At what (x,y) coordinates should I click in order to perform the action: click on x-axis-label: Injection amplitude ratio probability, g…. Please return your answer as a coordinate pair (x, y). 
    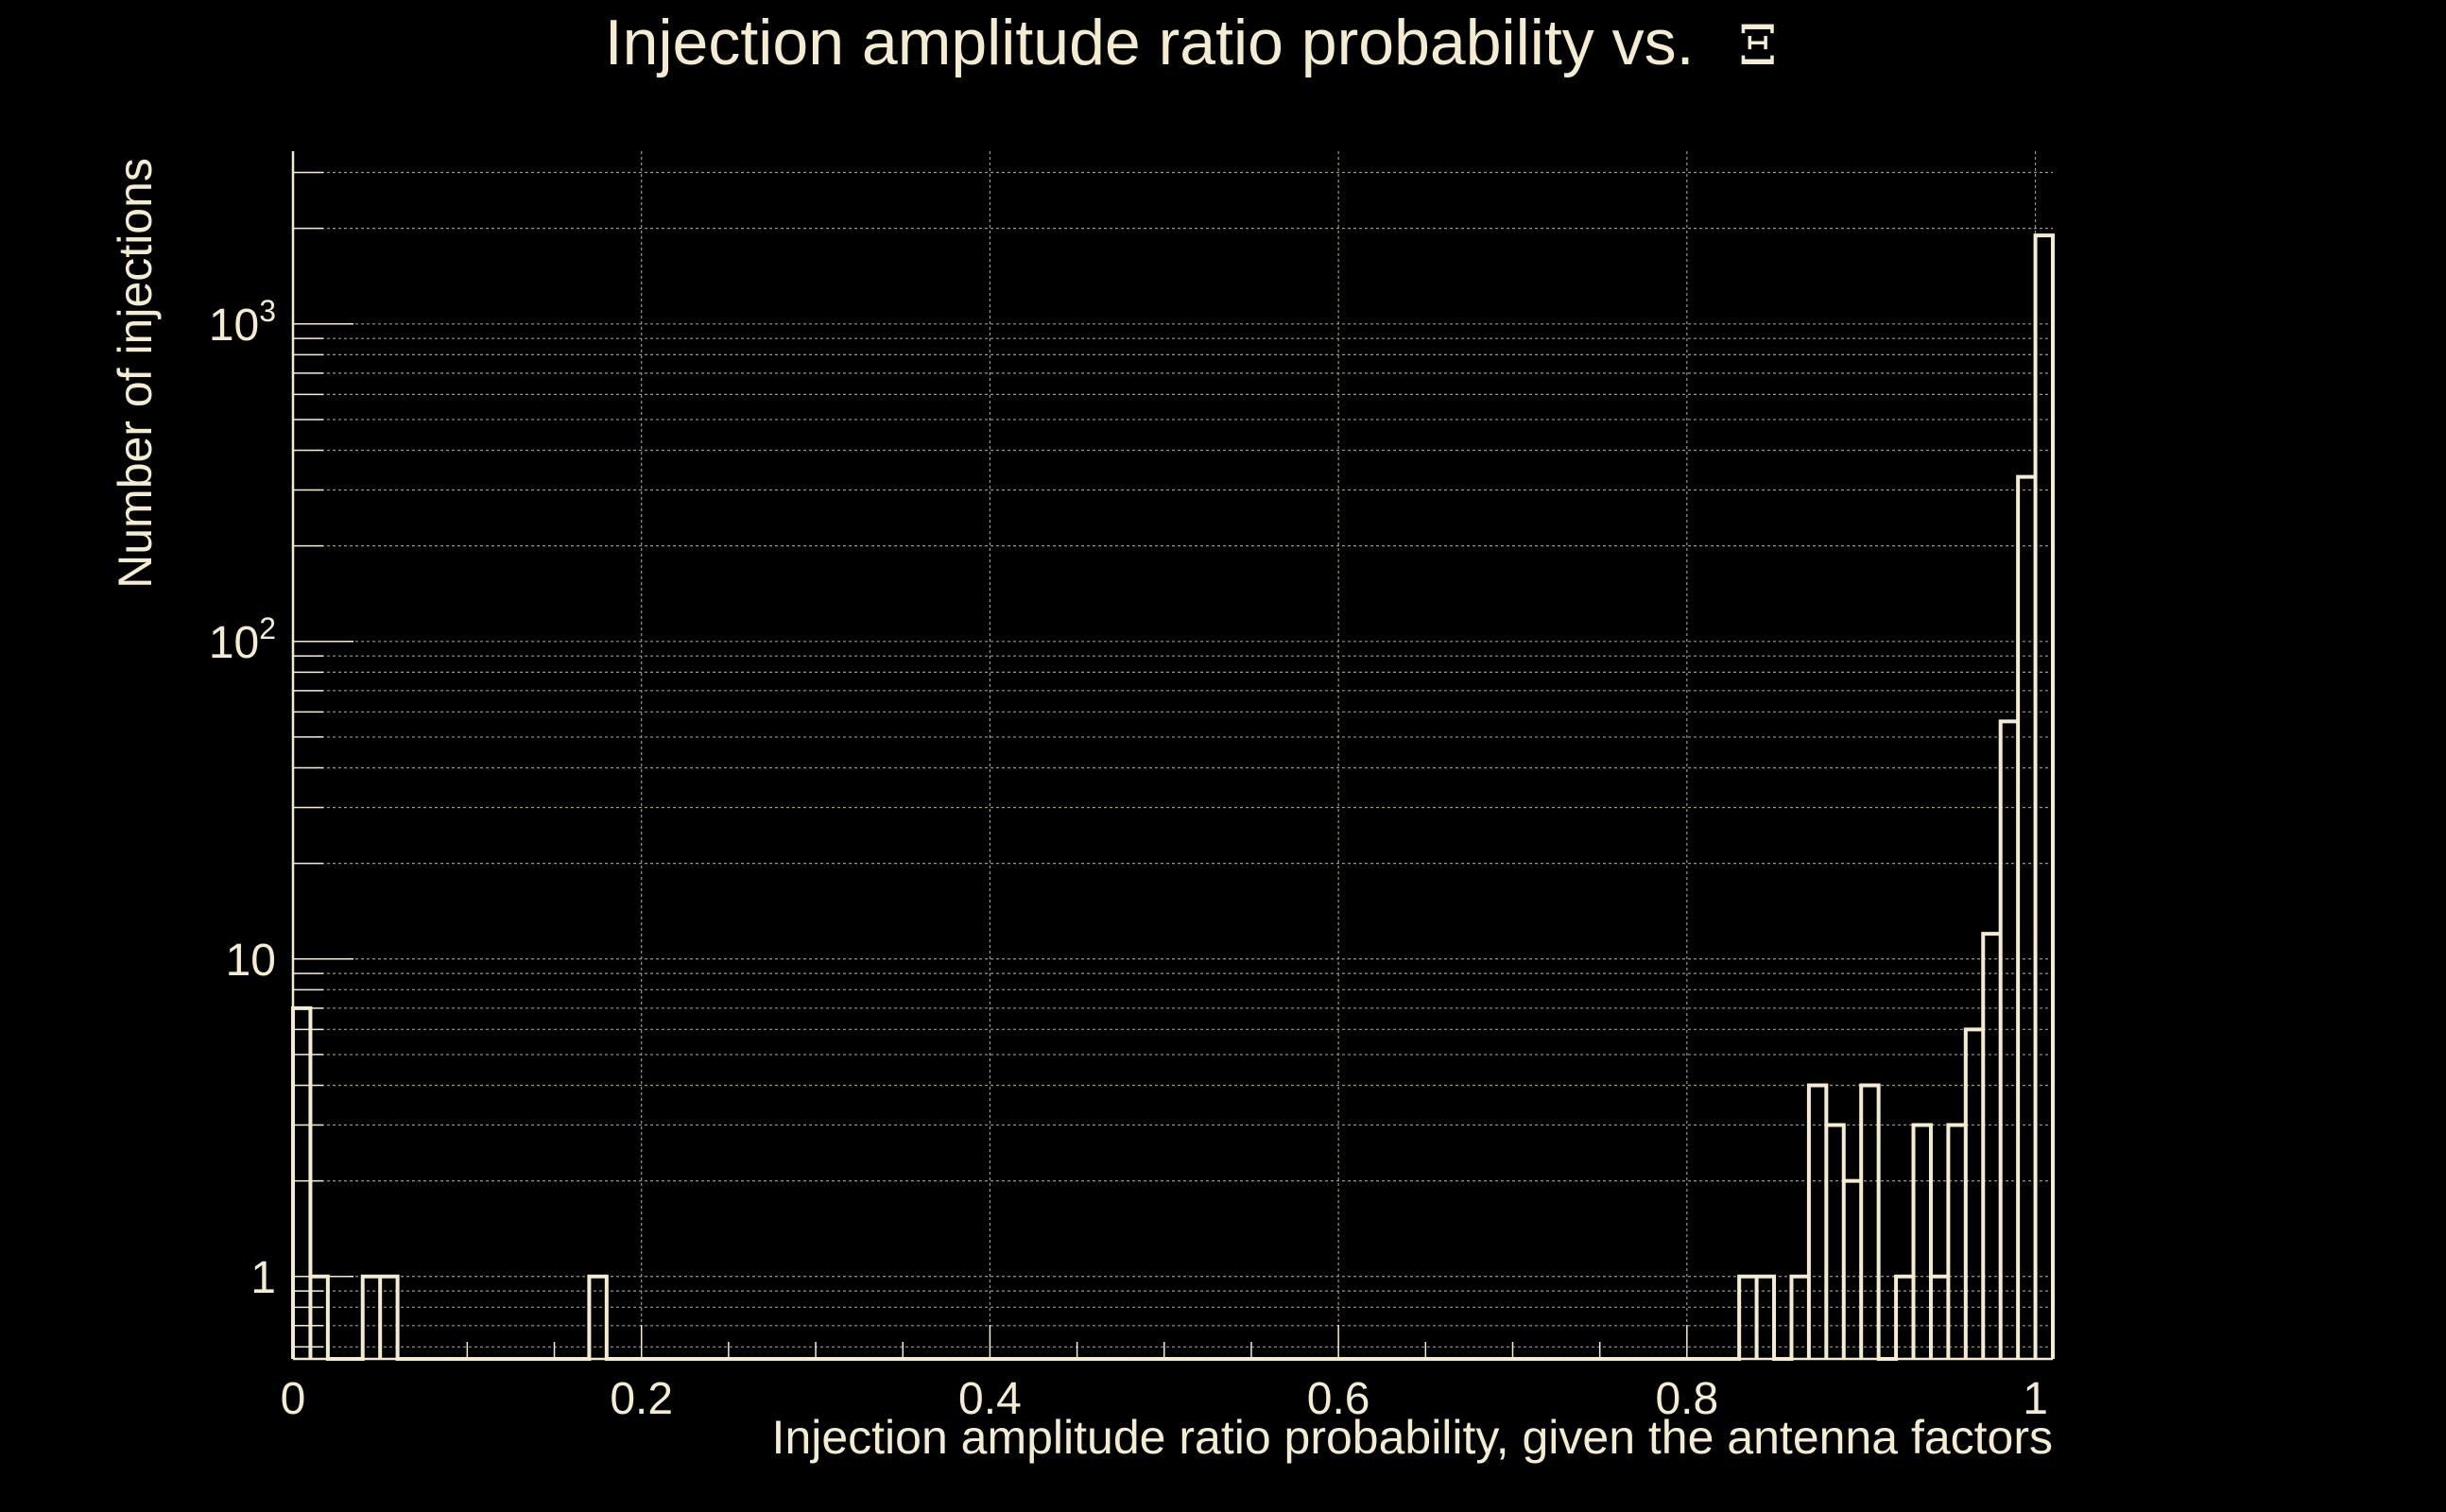
    Looking at the image, I should click on (1412, 1437).